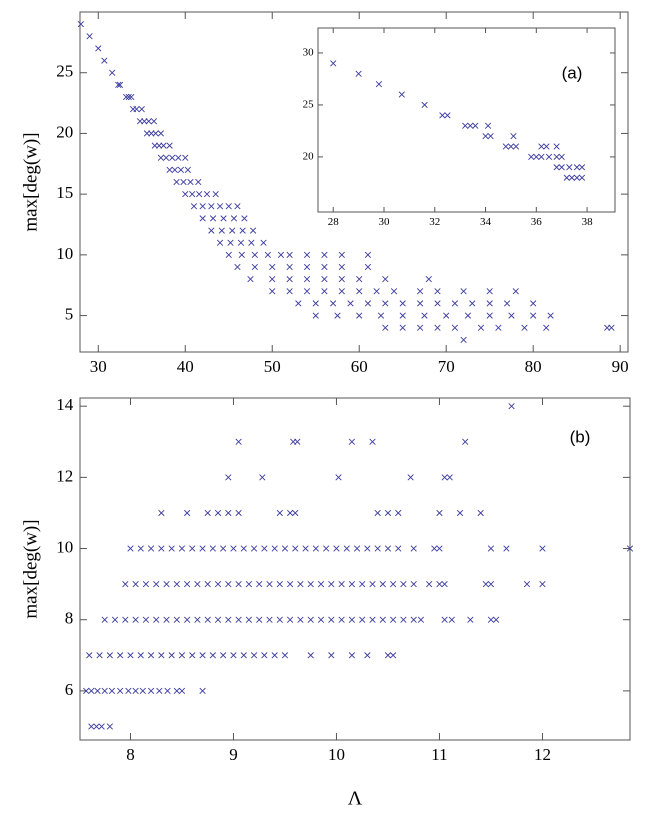 This screenshot has height=822, width=652. I want to click on plot-frame, so click(466, 120).